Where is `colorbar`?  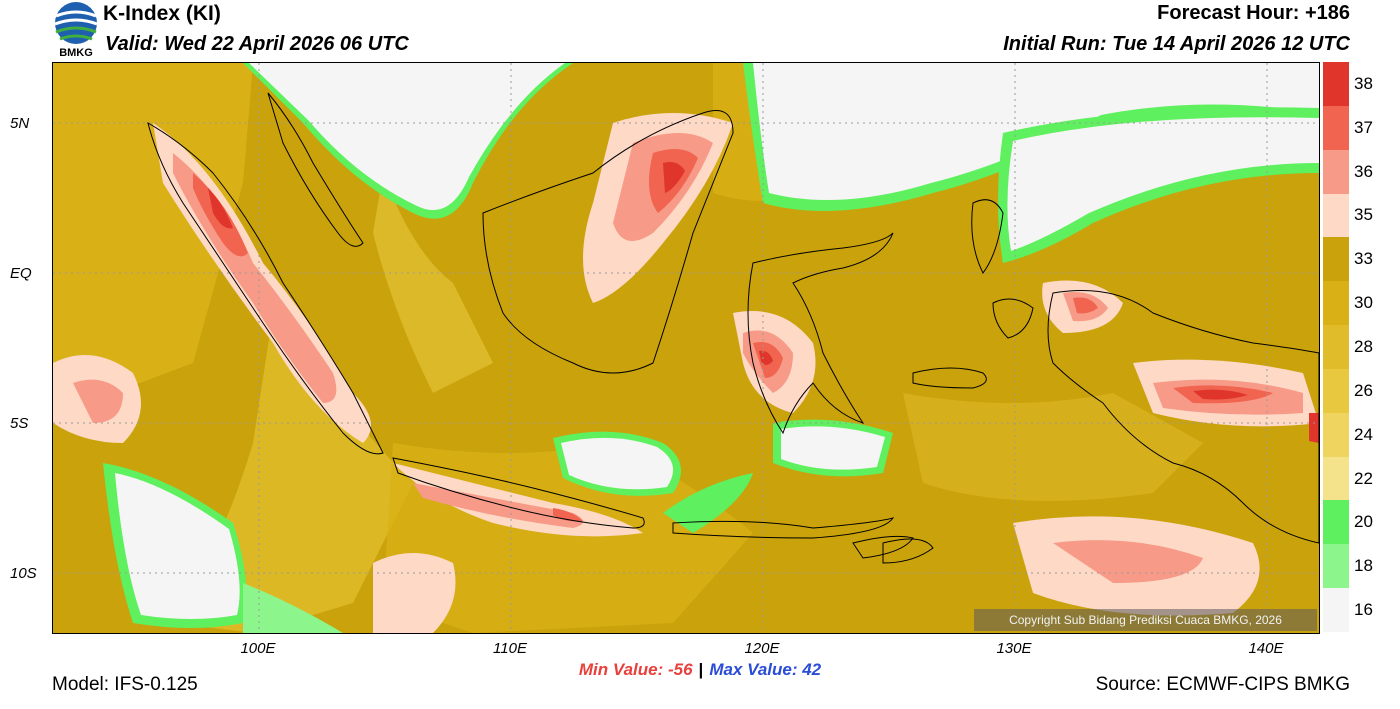
colorbar is located at coordinates (1336, 347).